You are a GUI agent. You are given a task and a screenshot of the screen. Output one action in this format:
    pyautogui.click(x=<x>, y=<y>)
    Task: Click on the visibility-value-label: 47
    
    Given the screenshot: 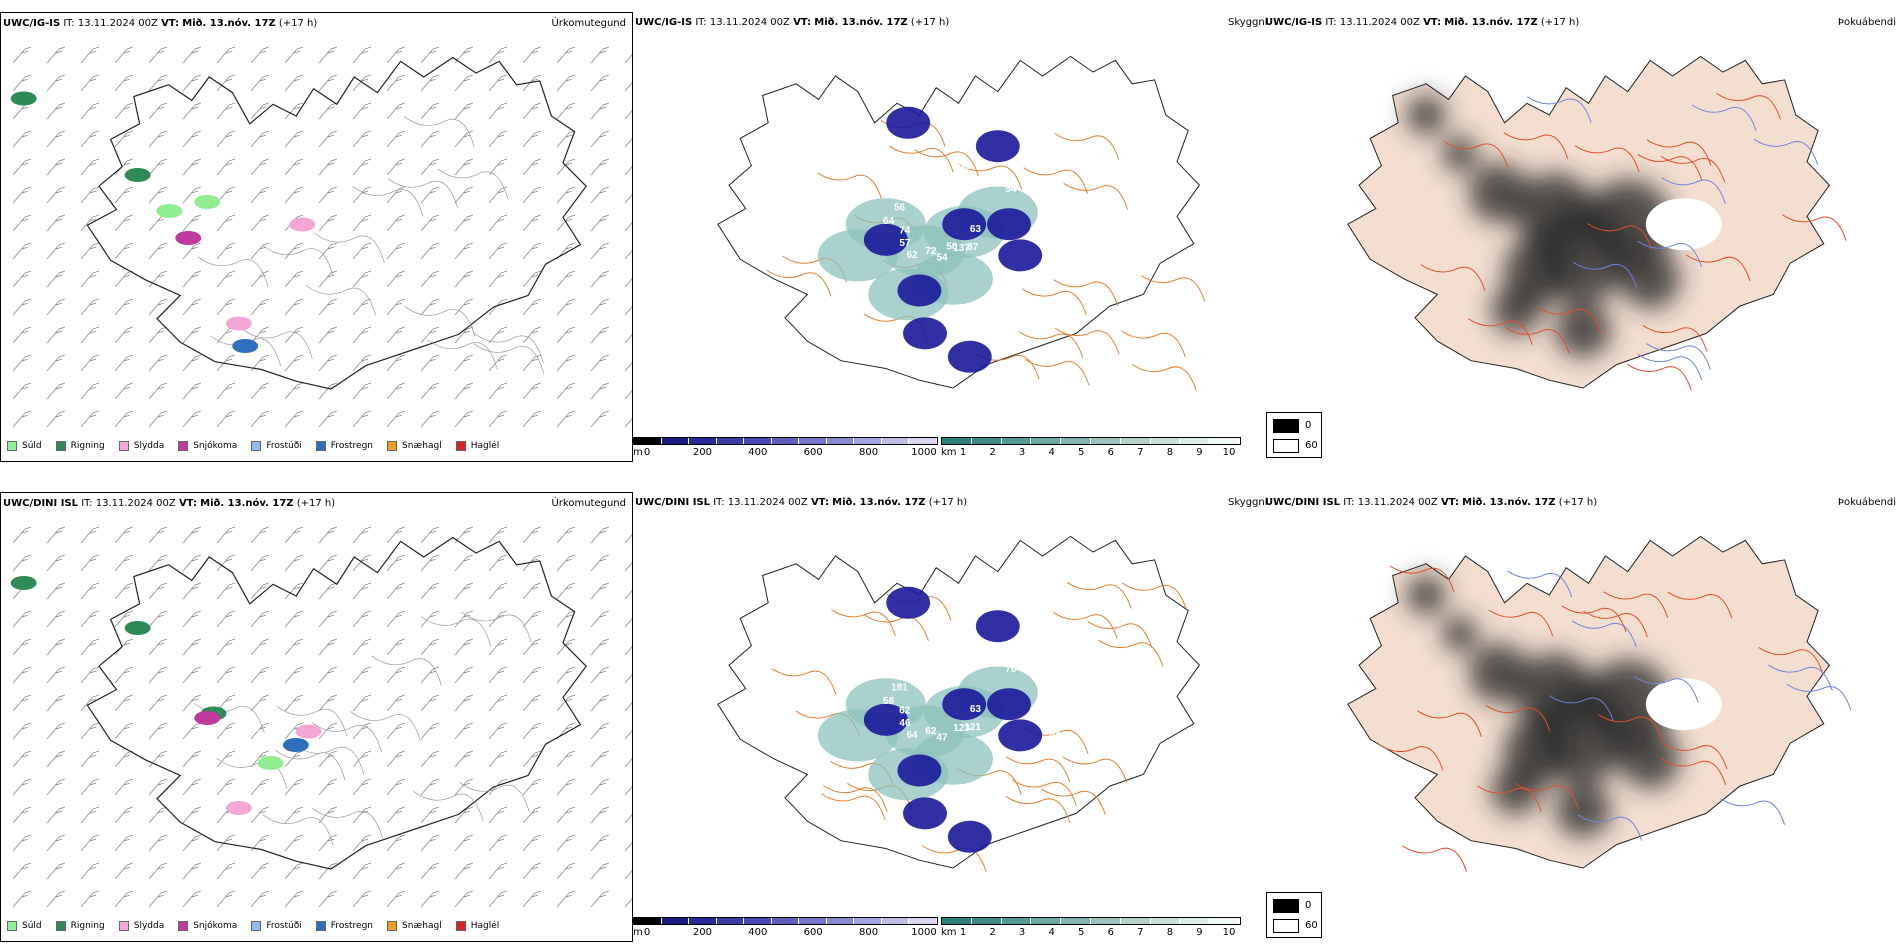 What is the action you would take?
    pyautogui.click(x=943, y=737)
    